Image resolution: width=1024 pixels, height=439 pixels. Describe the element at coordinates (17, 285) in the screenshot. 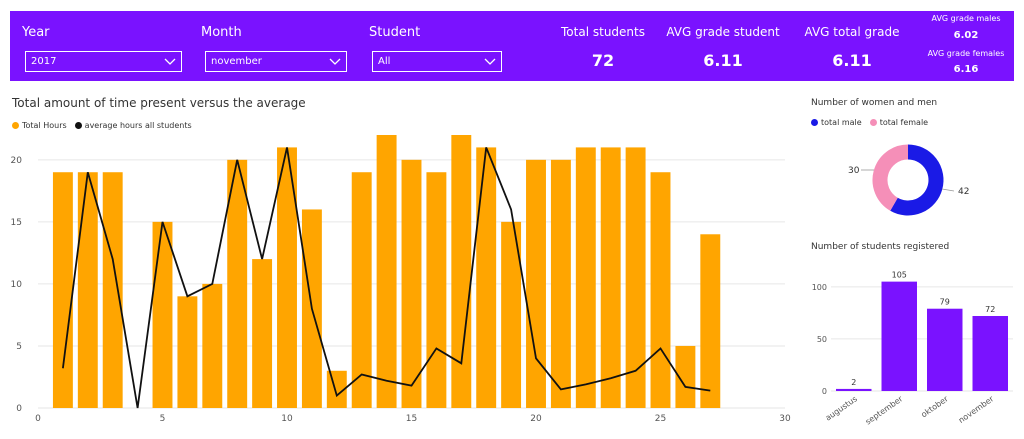

I see `y-tick-label: 10` at that location.